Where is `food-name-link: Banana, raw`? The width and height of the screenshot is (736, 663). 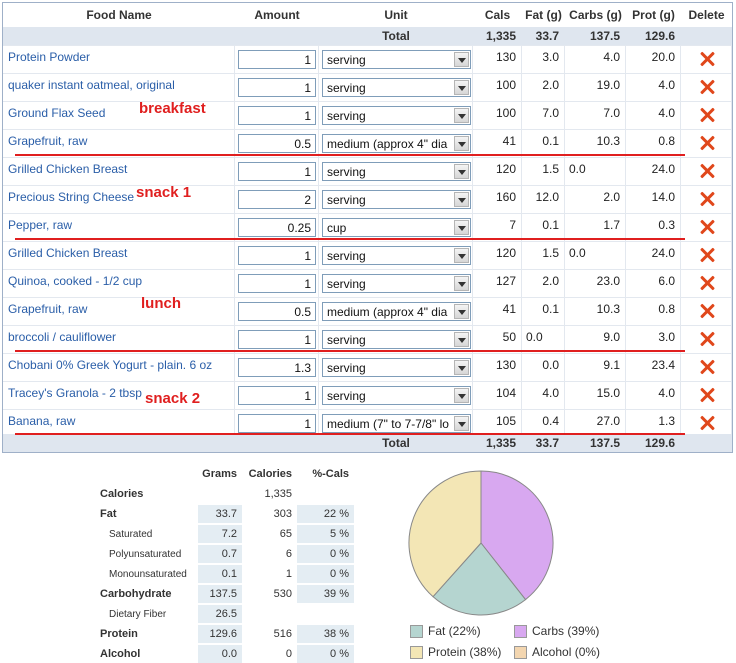
food-name-link: Banana, raw is located at coordinates (119, 423).